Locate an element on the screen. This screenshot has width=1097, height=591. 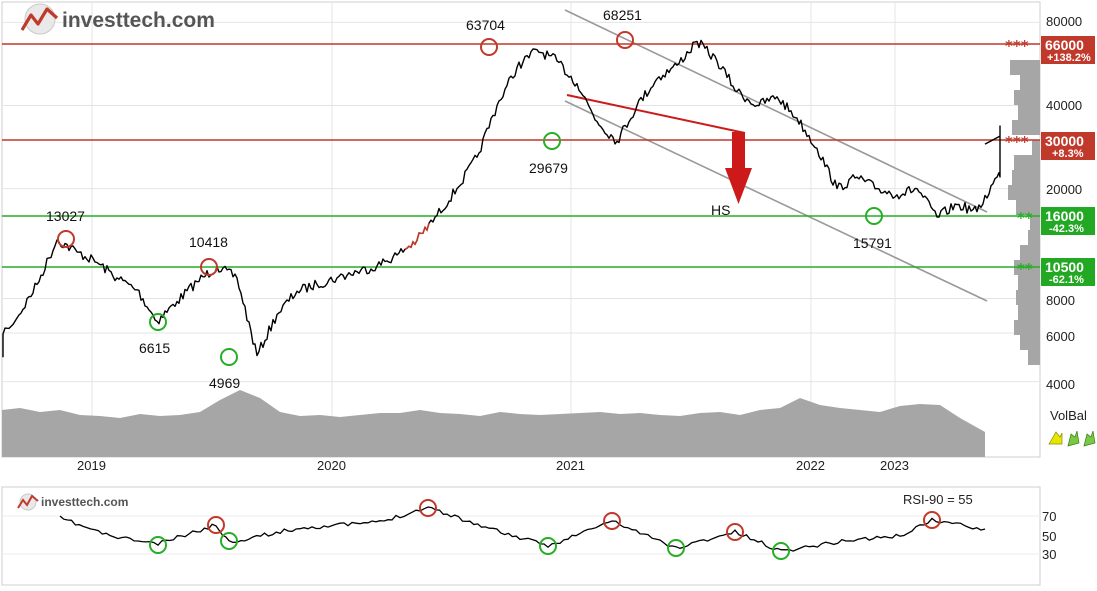
rsi-line is located at coordinates (522, 529).